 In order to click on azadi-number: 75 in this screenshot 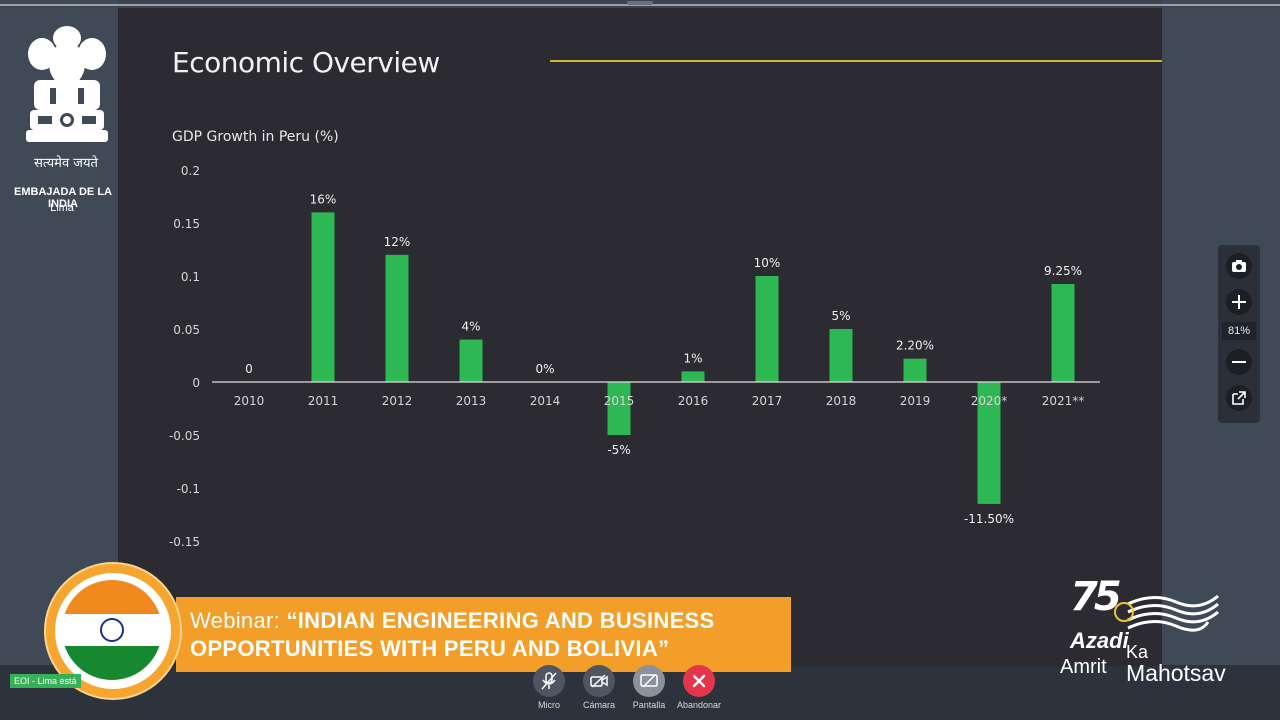, I will do `click(1096, 597)`.